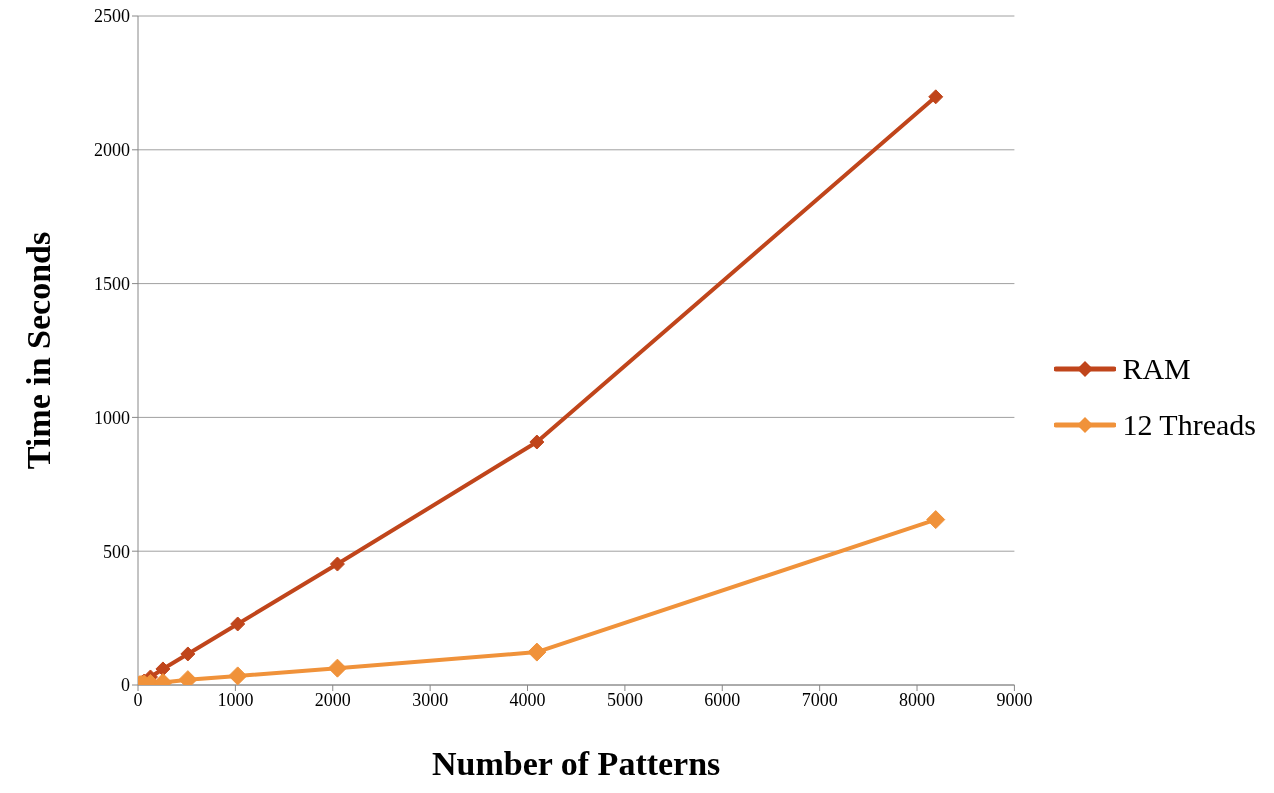 This screenshot has width=1274, height=793. Describe the element at coordinates (430, 699) in the screenshot. I see `x-tick-label: 3000` at that location.